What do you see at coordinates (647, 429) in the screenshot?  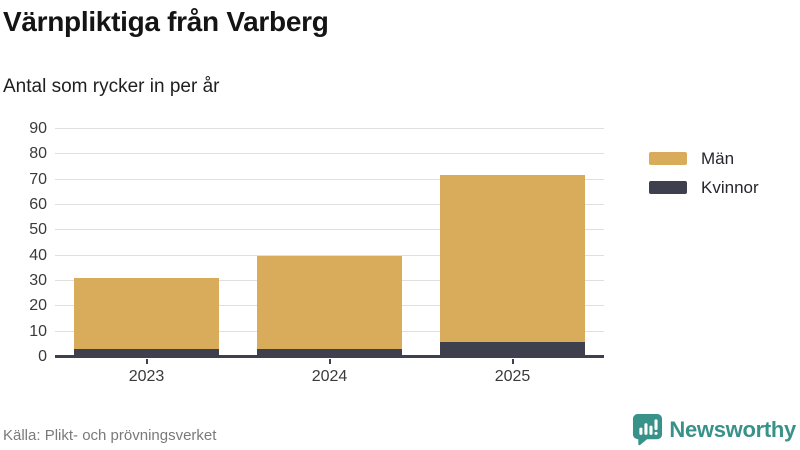 I see `newsworthy-speech-bubble-bar-chart-icon` at bounding box center [647, 429].